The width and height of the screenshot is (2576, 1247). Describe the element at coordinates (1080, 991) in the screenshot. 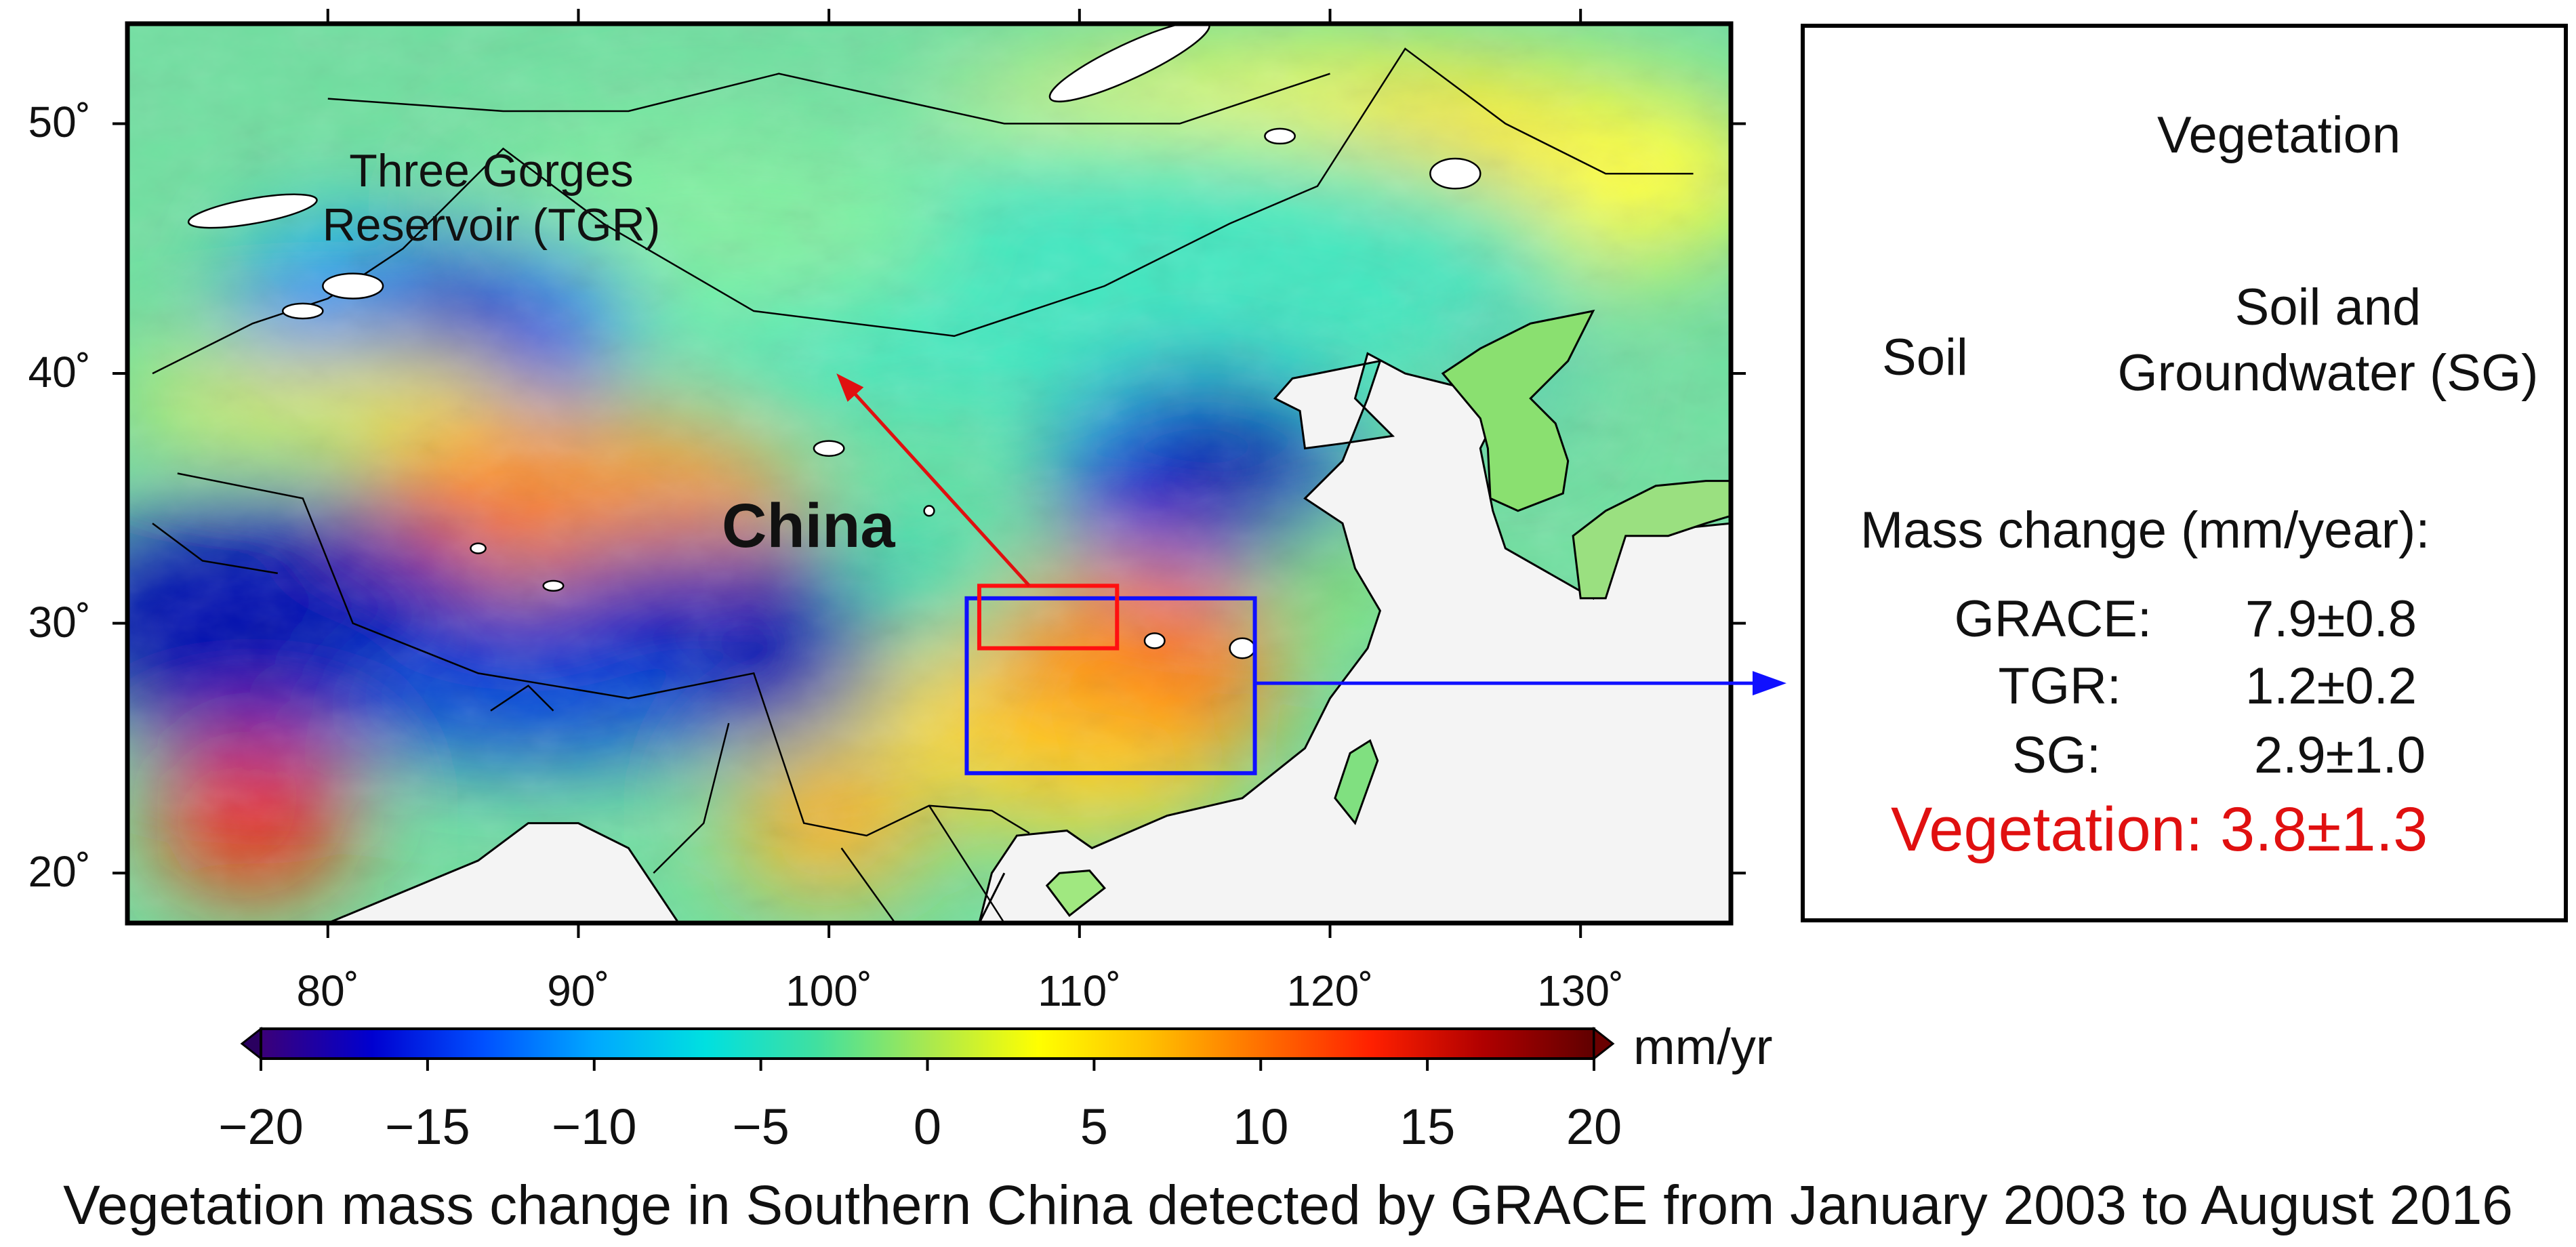

I see `lon-tick-label: 110˚` at that location.